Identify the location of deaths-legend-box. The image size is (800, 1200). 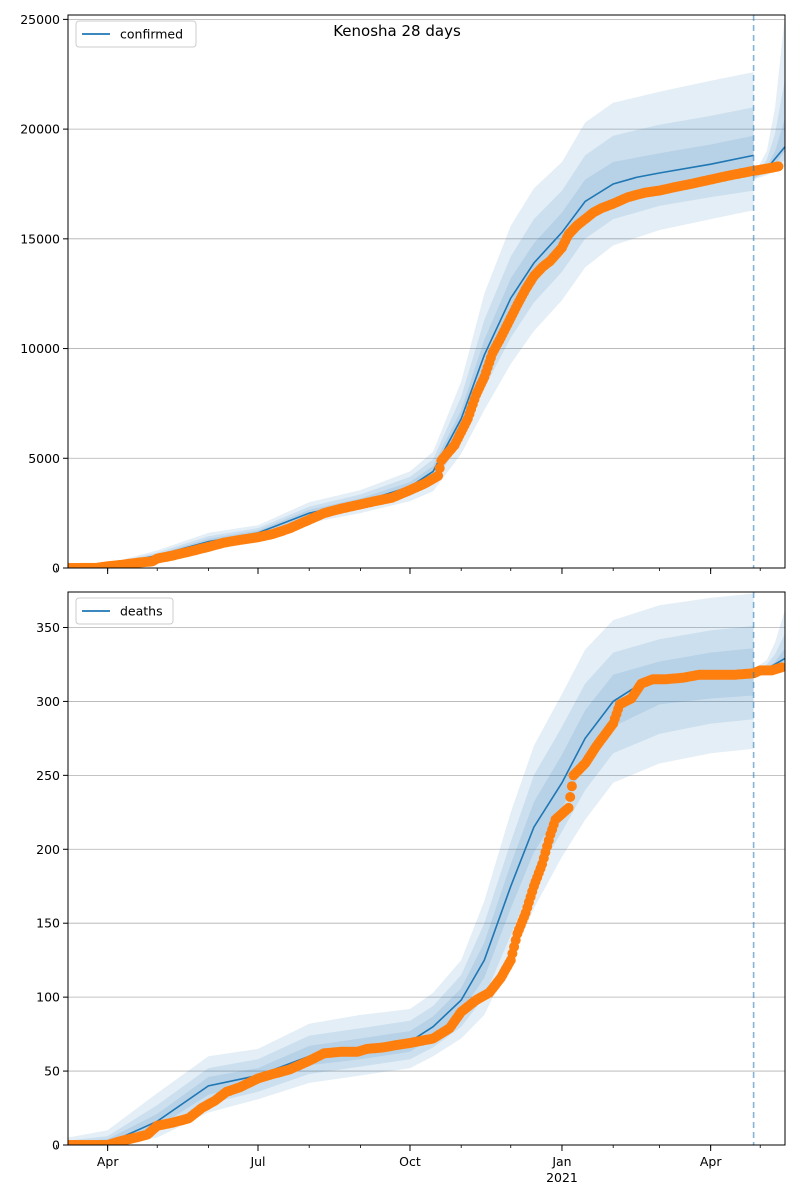
(124, 611).